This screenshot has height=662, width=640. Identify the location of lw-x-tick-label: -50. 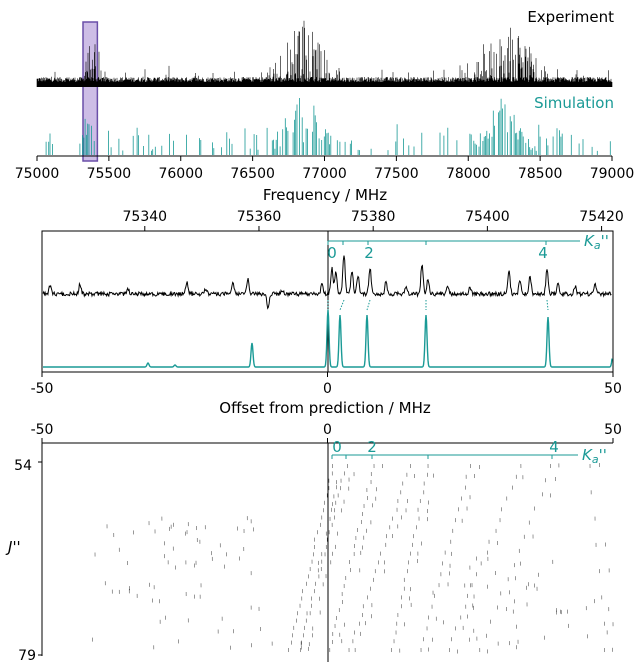
(42, 430).